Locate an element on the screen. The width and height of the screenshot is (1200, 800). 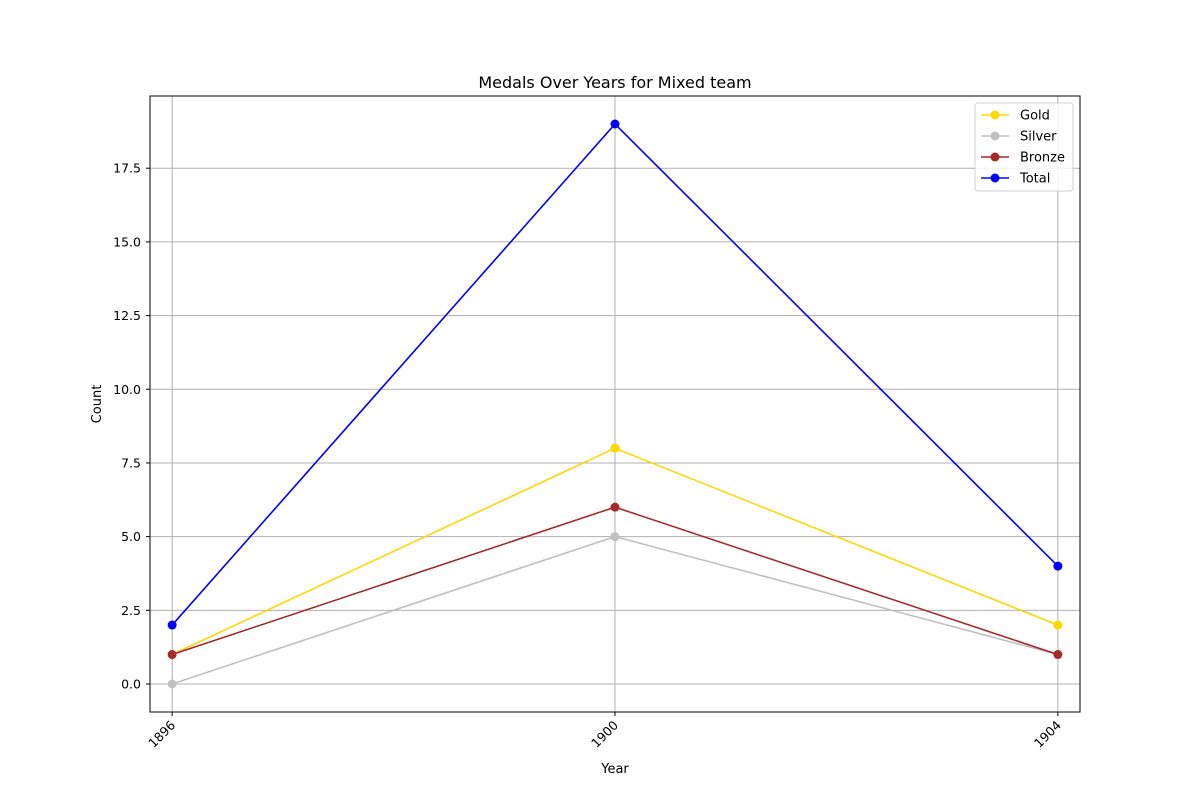
y-tick-label: 10.0 is located at coordinates (127, 389).